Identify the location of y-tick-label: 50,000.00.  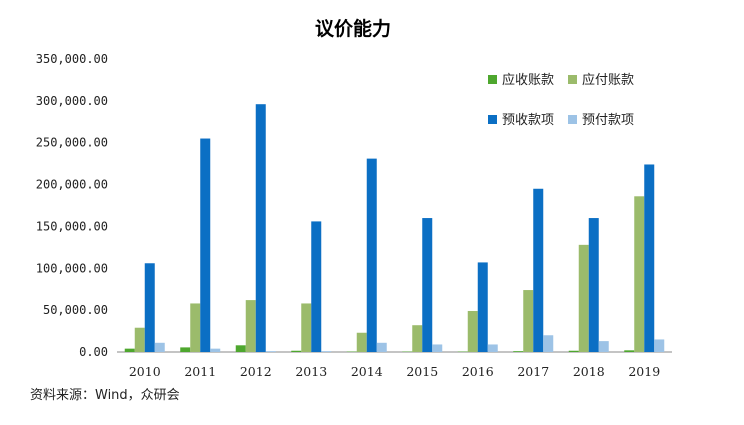
(75, 310).